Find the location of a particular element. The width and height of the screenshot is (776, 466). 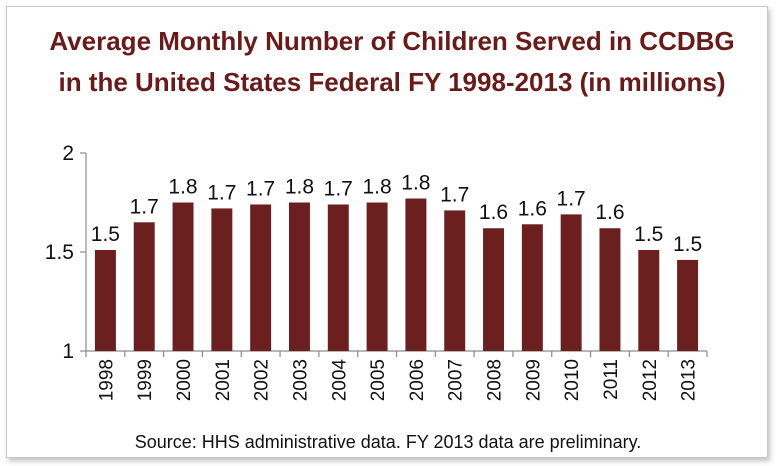

bar-2010 is located at coordinates (571, 282).